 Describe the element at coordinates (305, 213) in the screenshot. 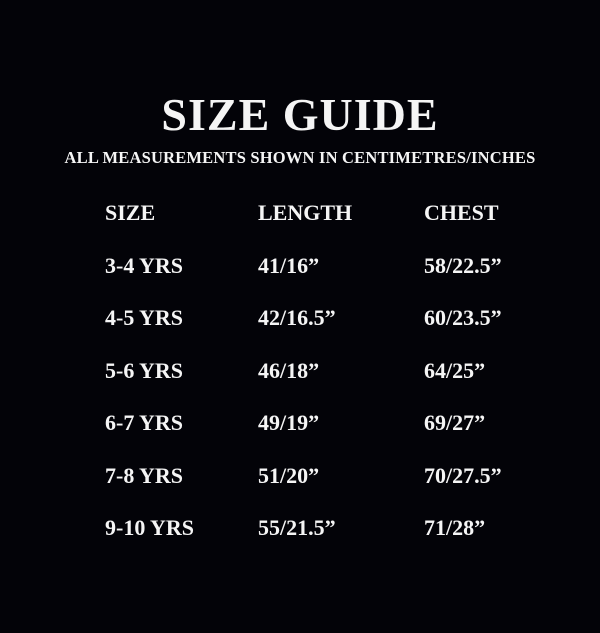

I see `column-header-length: LENGTH` at that location.